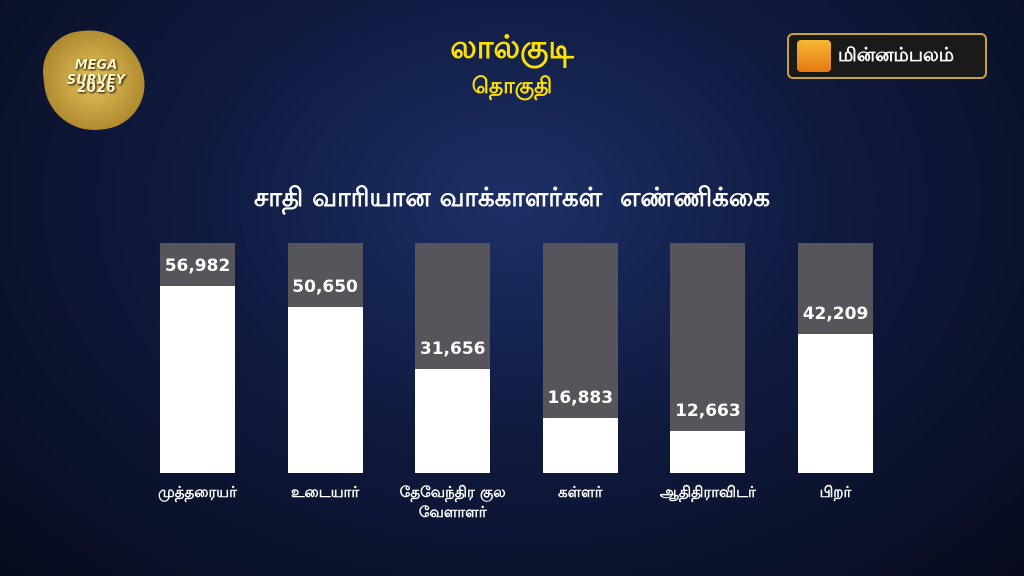 This screenshot has height=576, width=1024. Describe the element at coordinates (96, 73) in the screenshot. I see `badge-text: MEGA SURVEY` at that location.